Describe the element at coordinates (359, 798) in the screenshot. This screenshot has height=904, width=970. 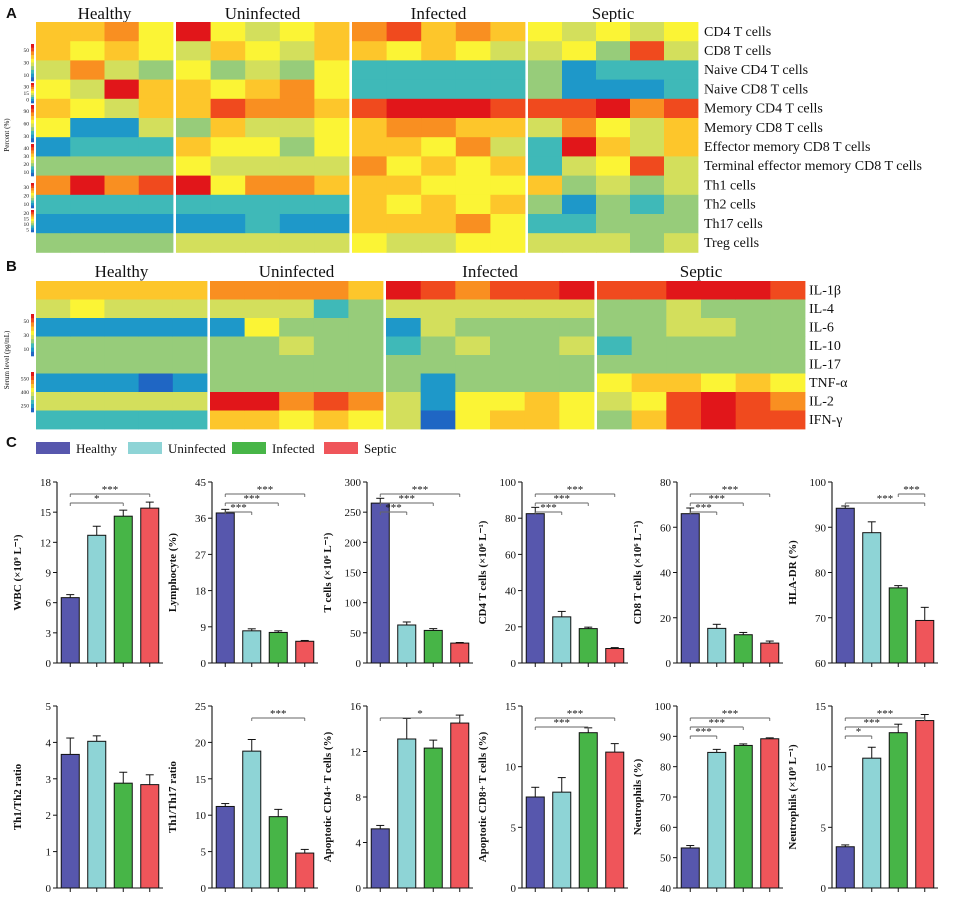
I see `y-tick-label: 8` at that location.